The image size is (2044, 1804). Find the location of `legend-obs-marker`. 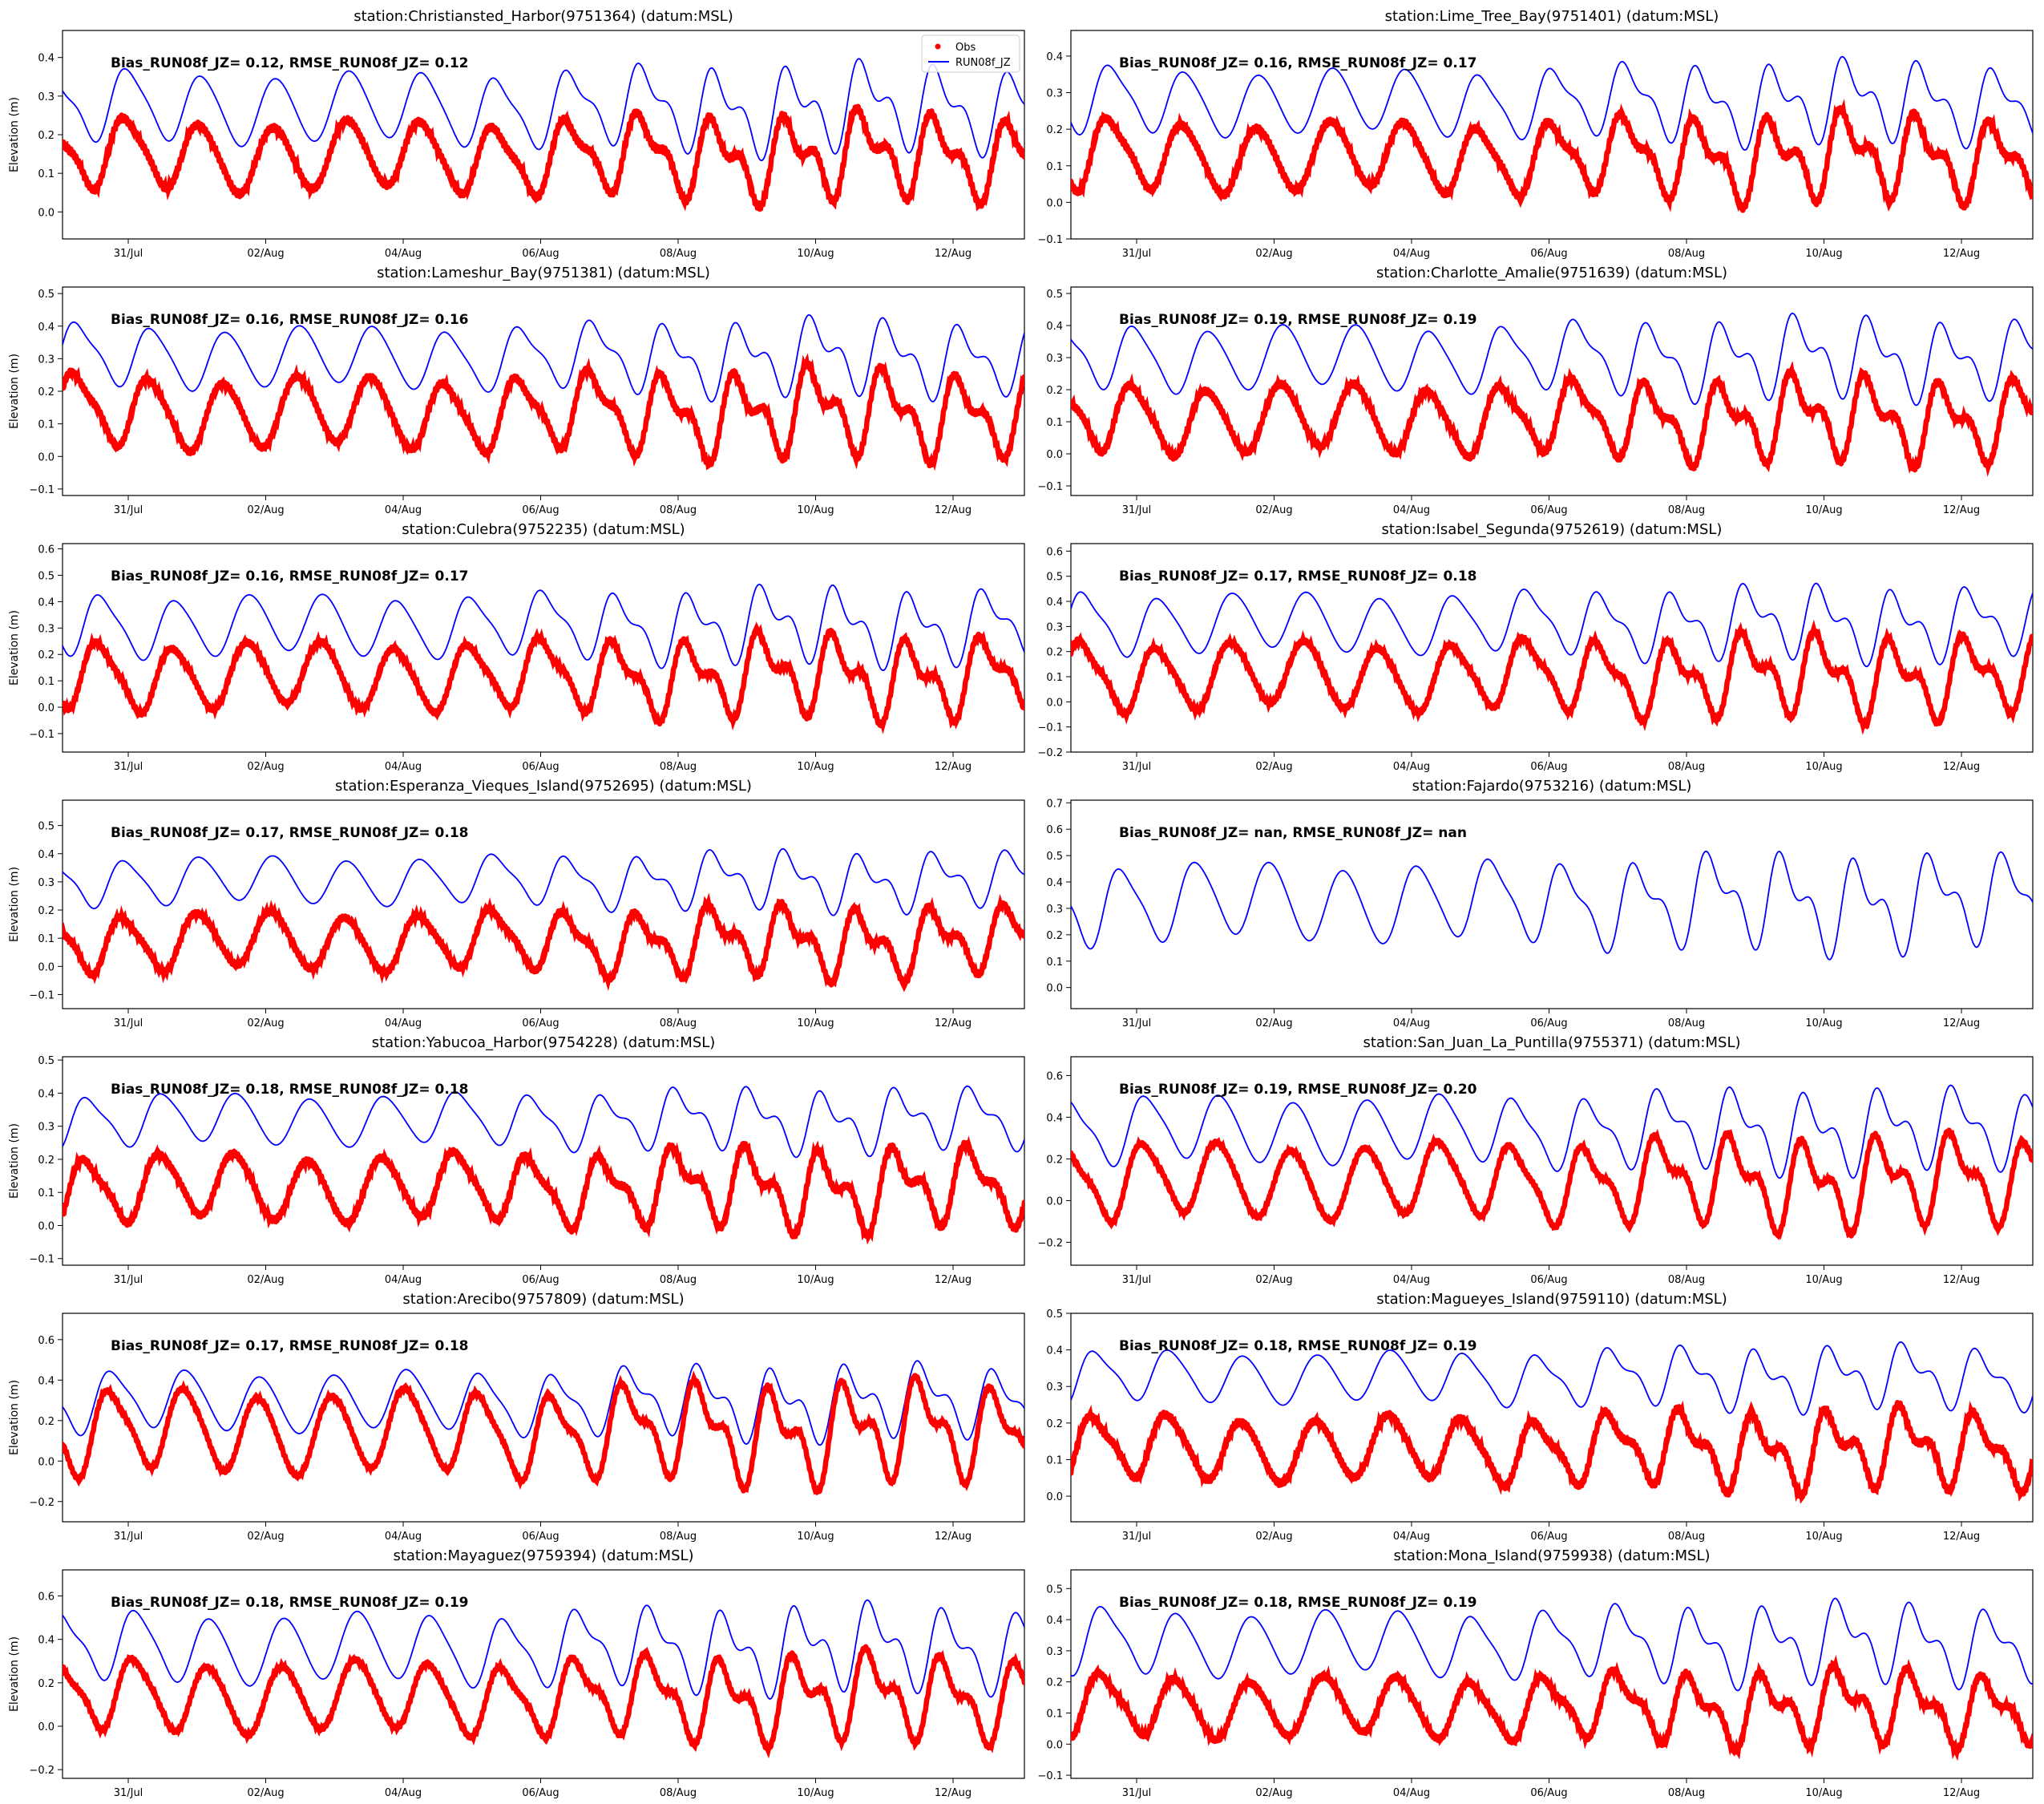

legend-obs-marker is located at coordinates (938, 47).